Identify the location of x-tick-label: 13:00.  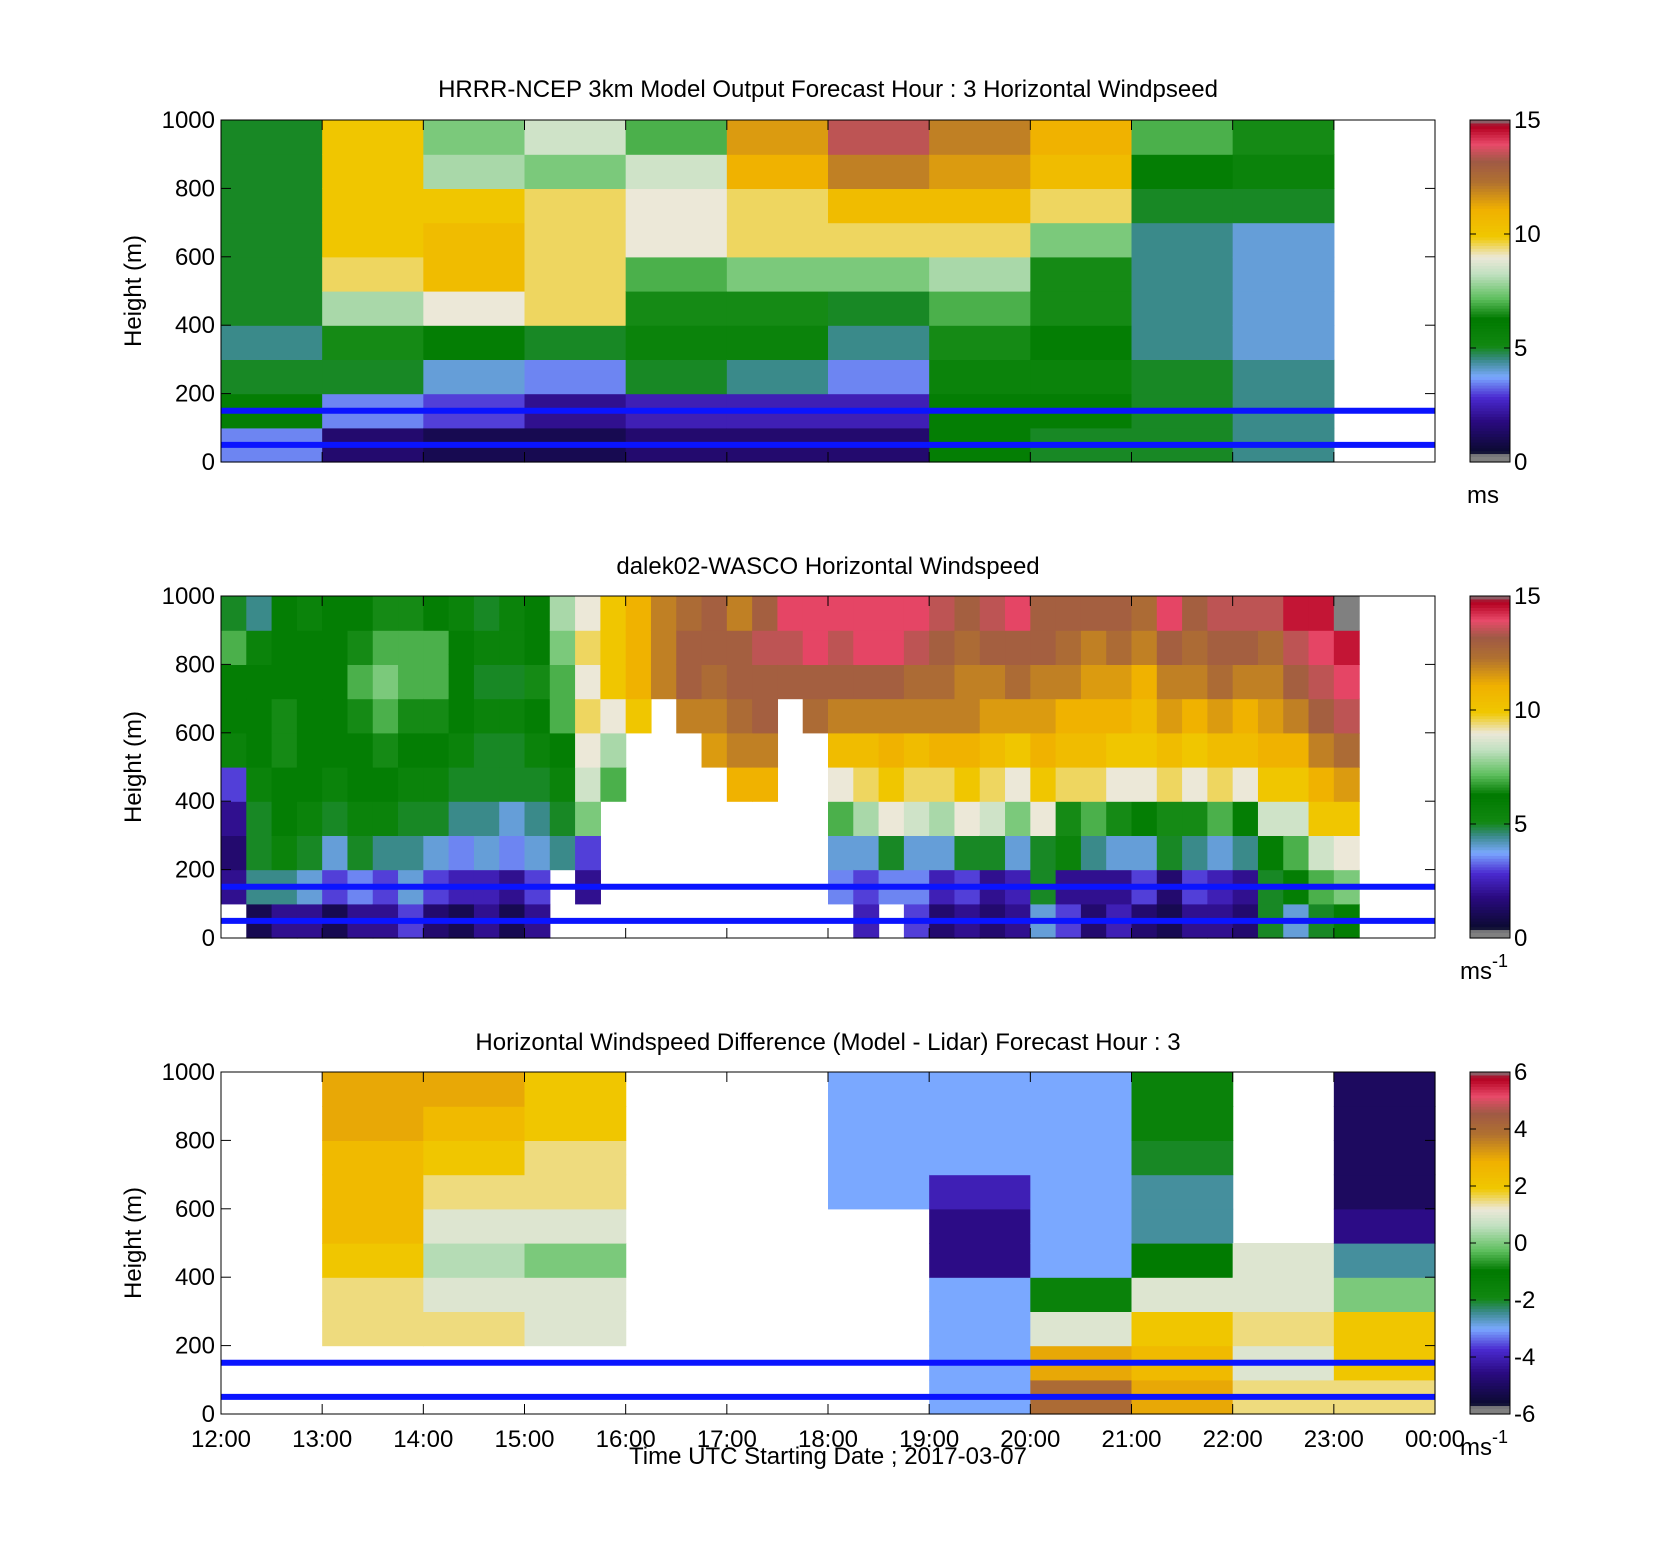
(322, 1439).